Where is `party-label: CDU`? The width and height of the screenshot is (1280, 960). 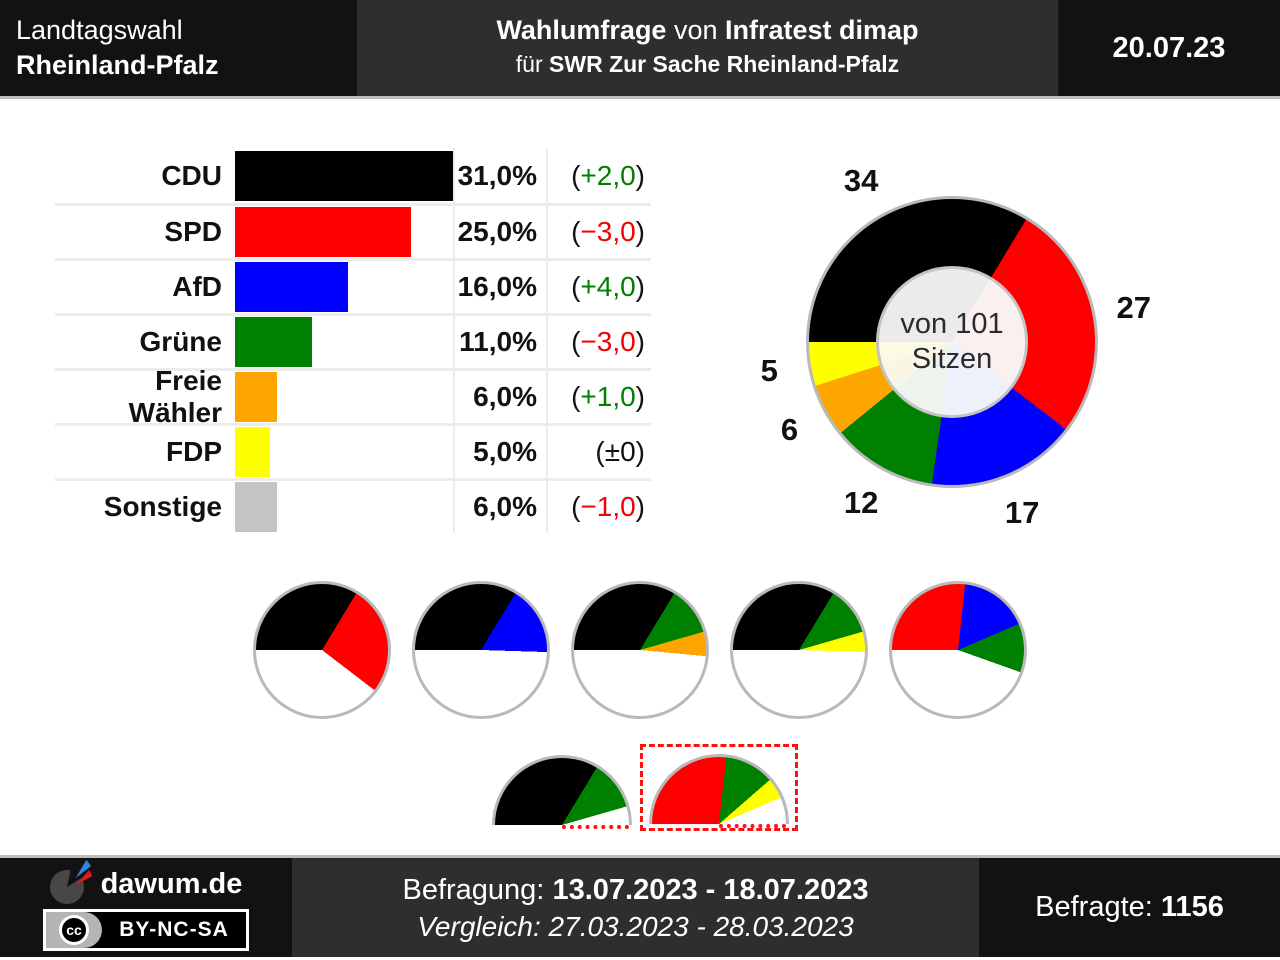 party-label: CDU is located at coordinates (191, 175).